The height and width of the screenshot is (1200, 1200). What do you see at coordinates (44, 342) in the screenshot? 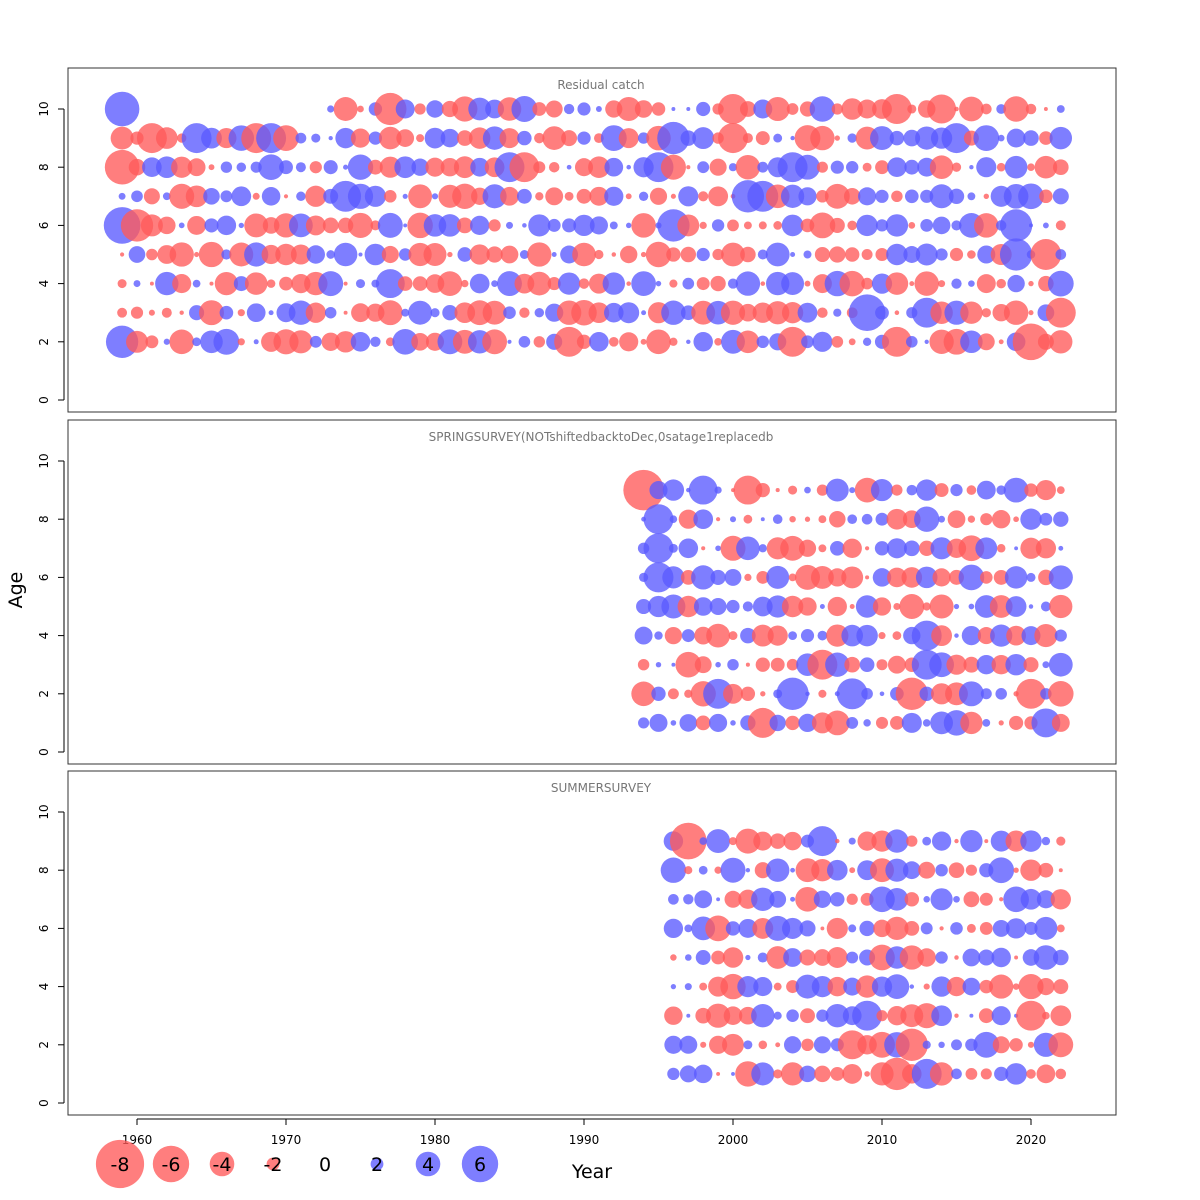
I see `y-tick-label: 2` at bounding box center [44, 342].